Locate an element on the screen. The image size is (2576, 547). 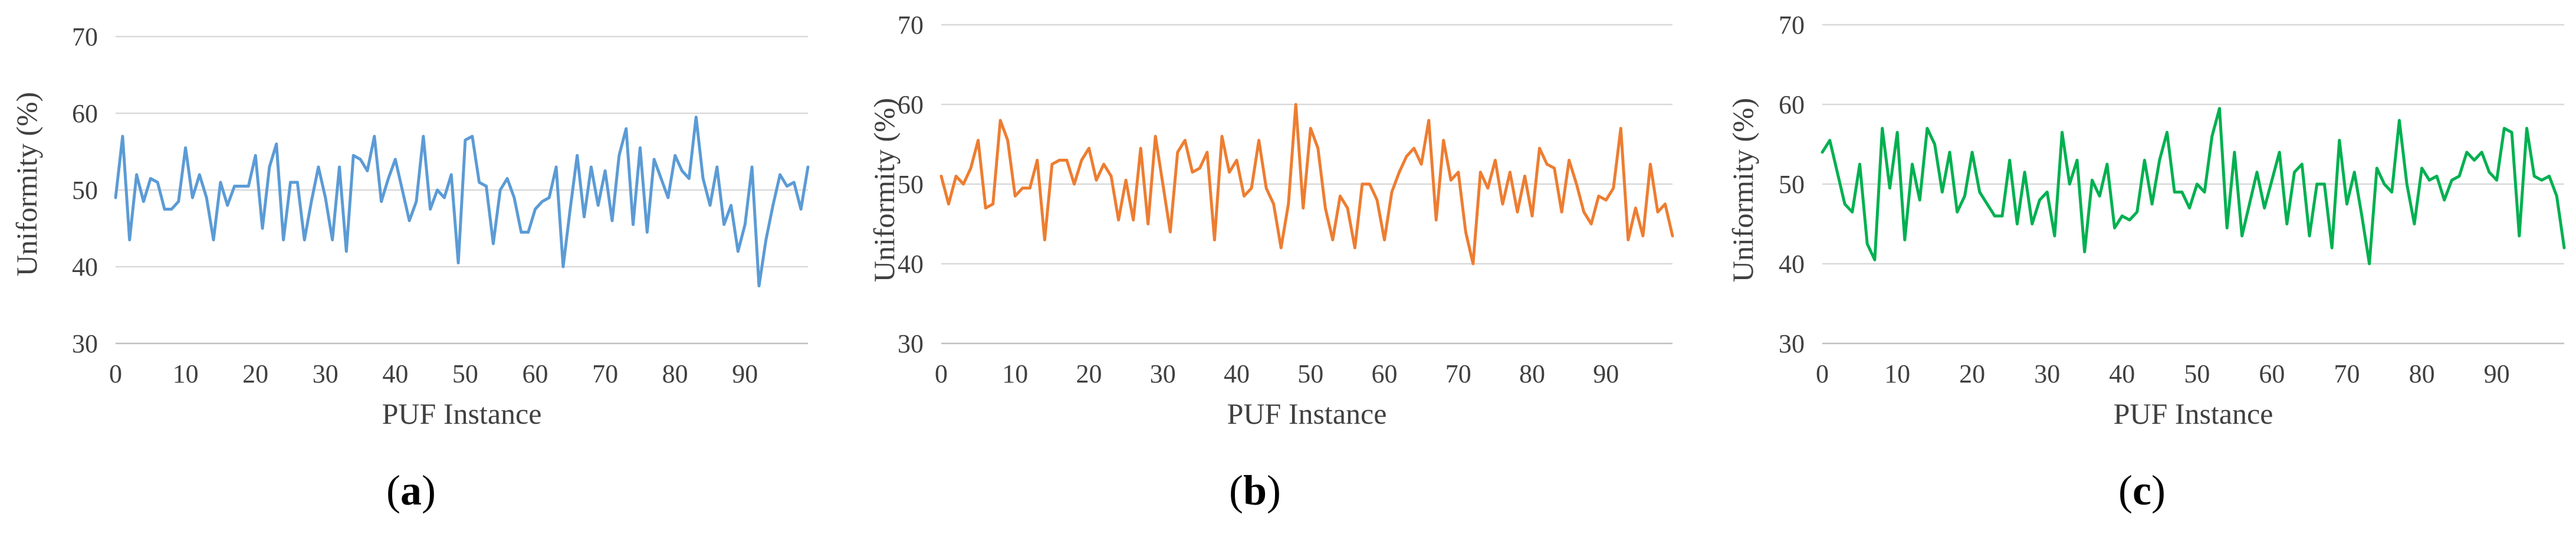
panel-label-c: (c) is located at coordinates (2142, 490).